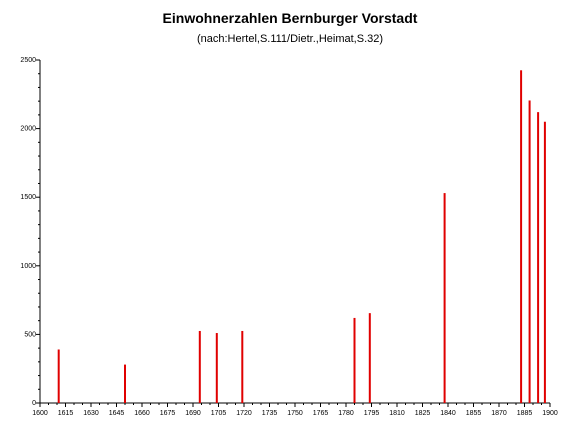 Image resolution: width=577 pixels, height=433 pixels. Describe the element at coordinates (290, 18) in the screenshot. I see `chart-title: Einwohnerzahlen Bernburger Vorstadt` at that location.